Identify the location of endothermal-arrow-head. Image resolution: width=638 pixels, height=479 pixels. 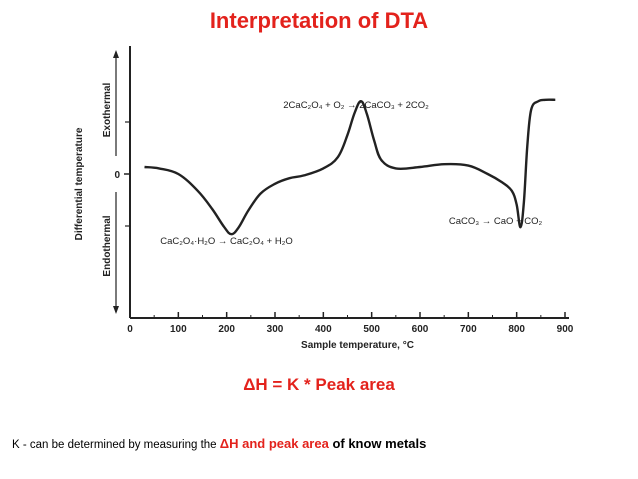
(116, 310).